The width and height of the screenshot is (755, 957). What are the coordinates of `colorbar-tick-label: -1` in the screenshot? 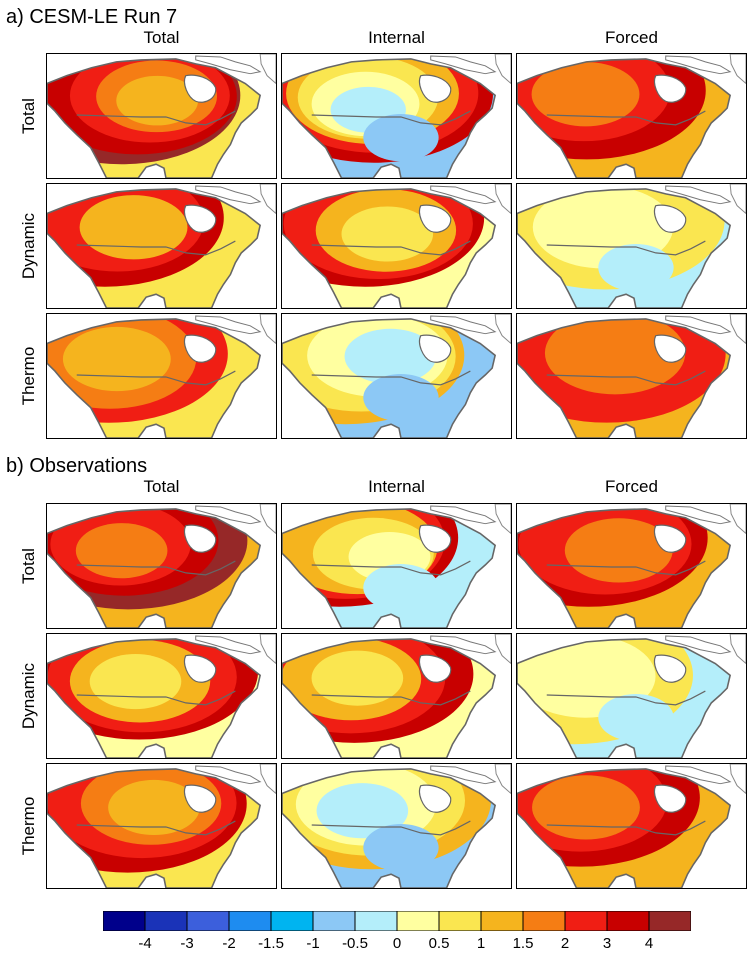 It's located at (313, 943).